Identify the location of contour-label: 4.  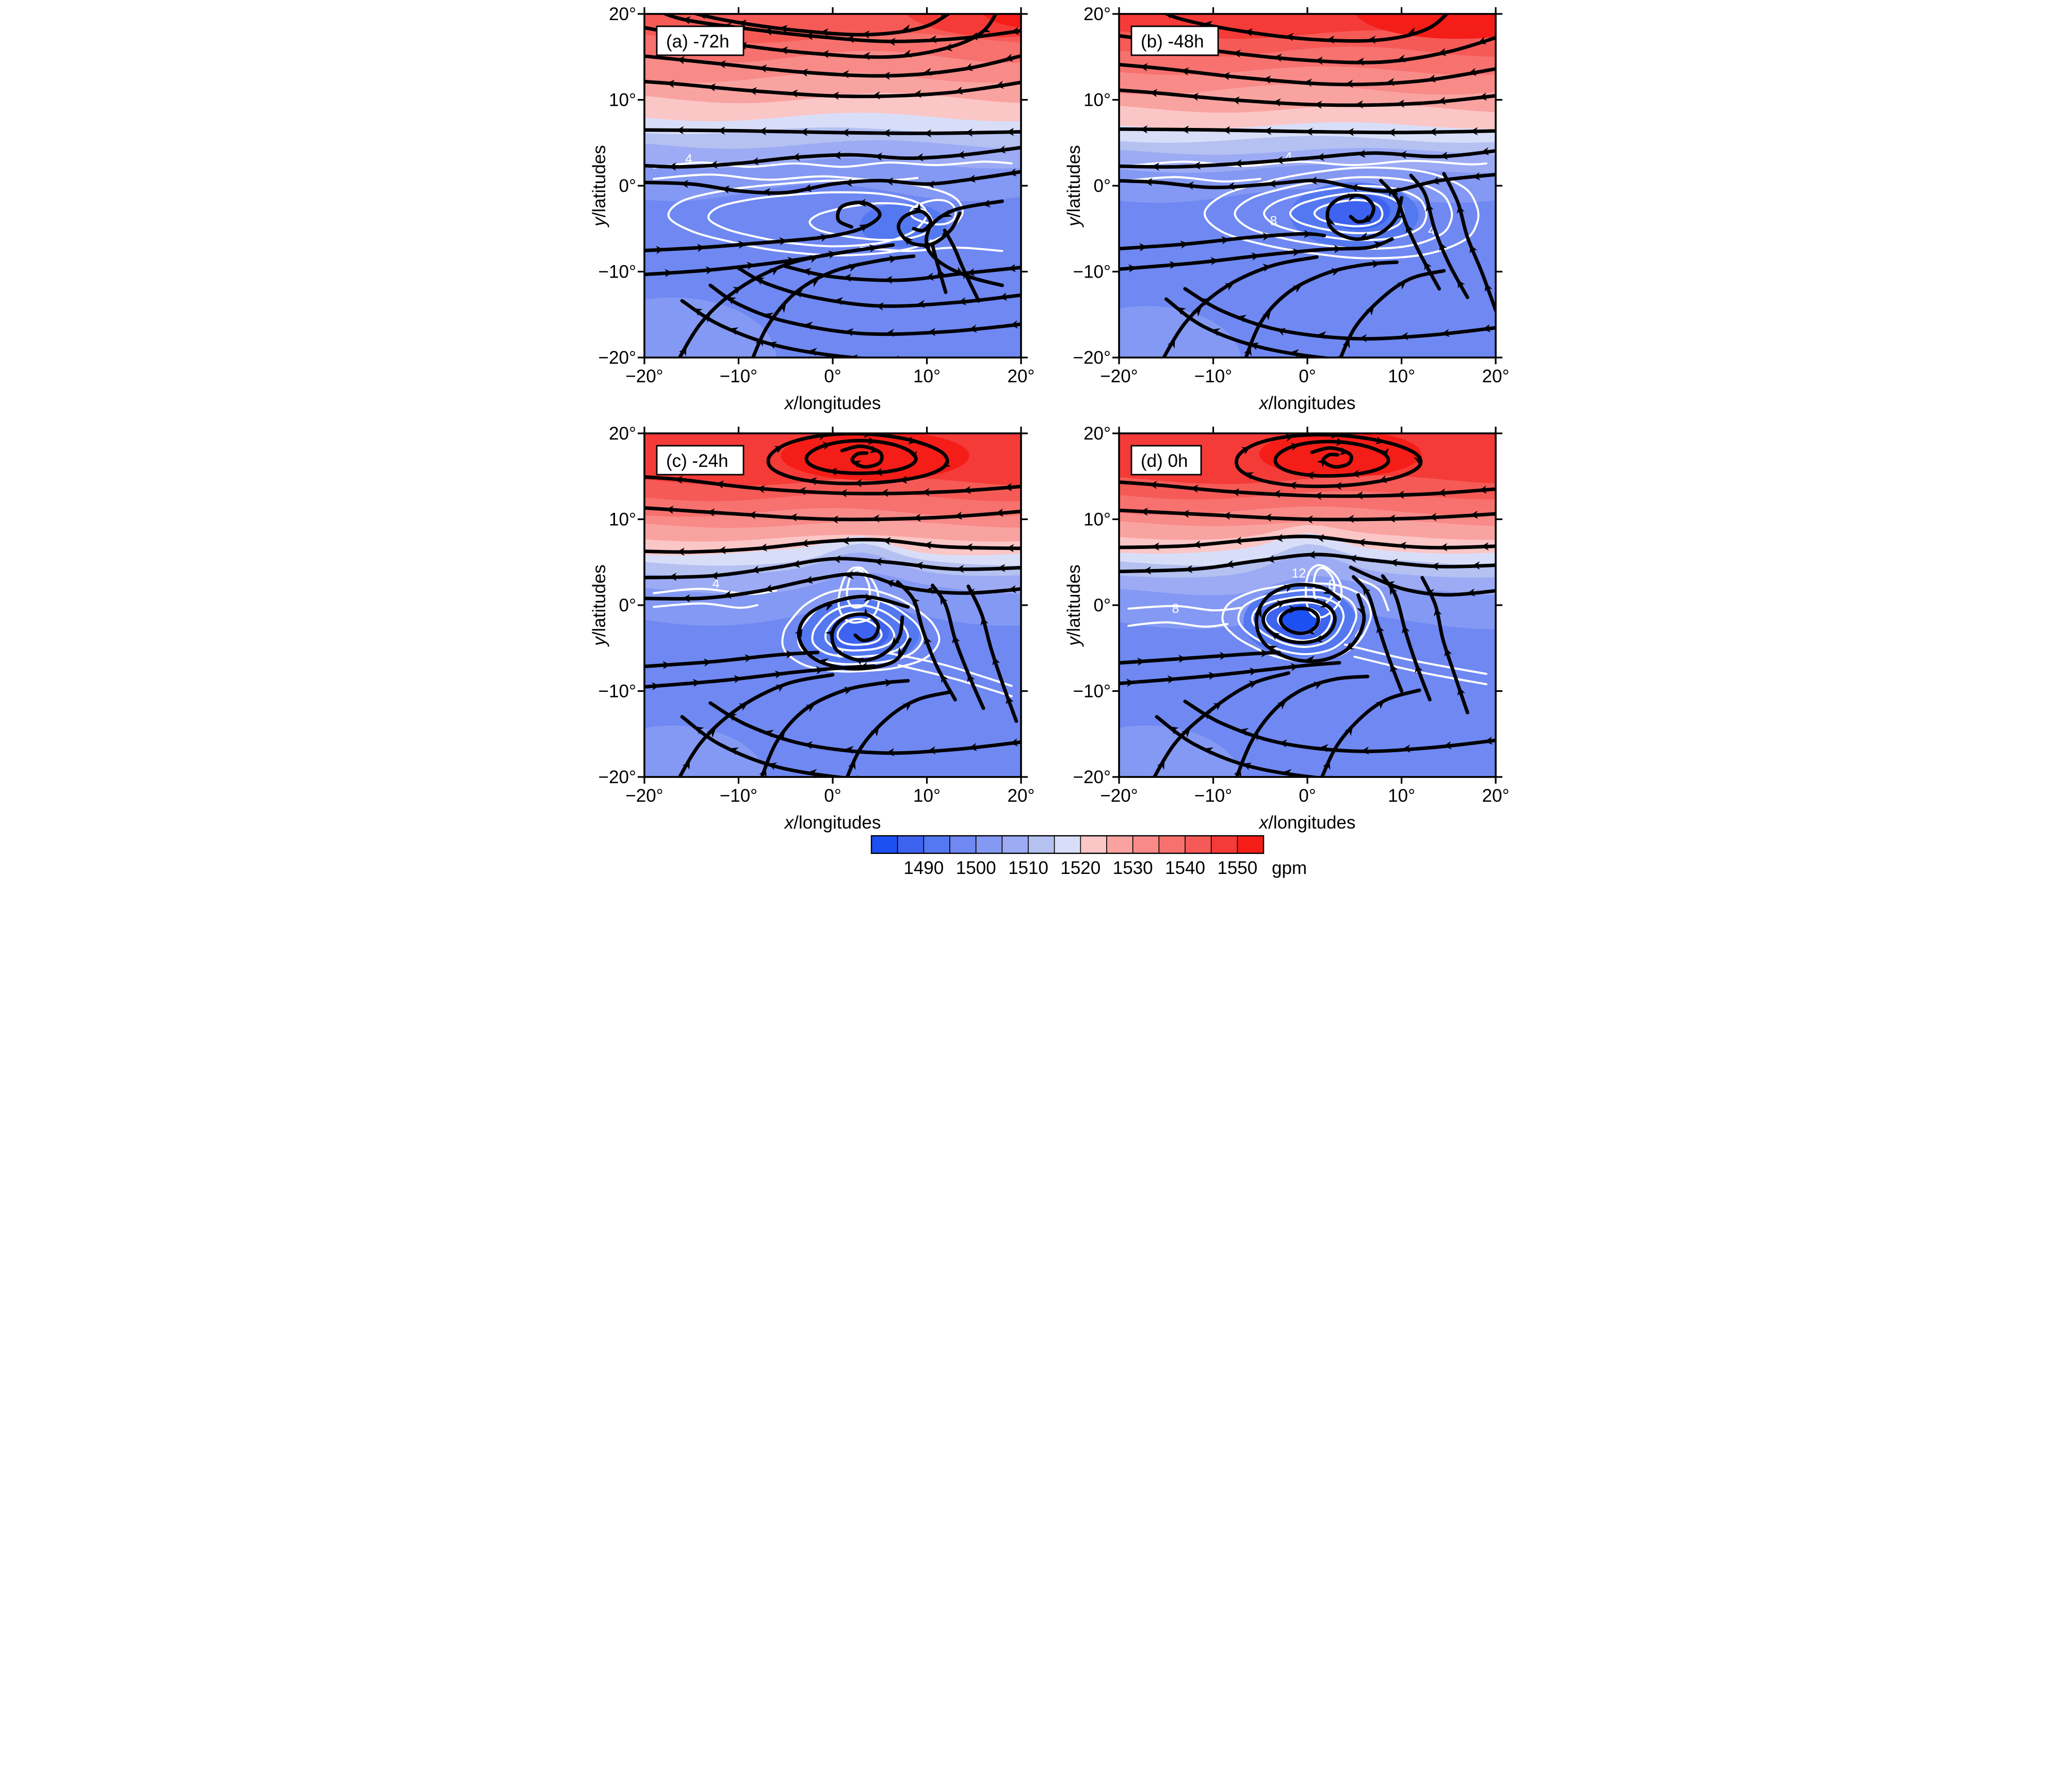
(716, 584).